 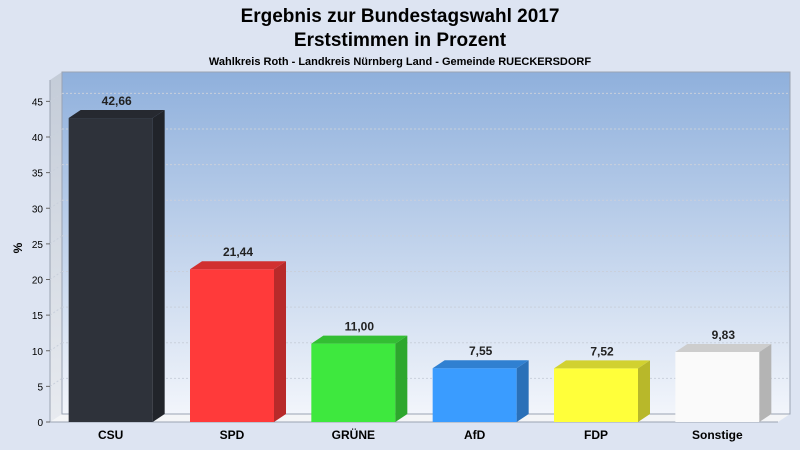 I want to click on y-tick-label: 10, so click(x=38, y=352).